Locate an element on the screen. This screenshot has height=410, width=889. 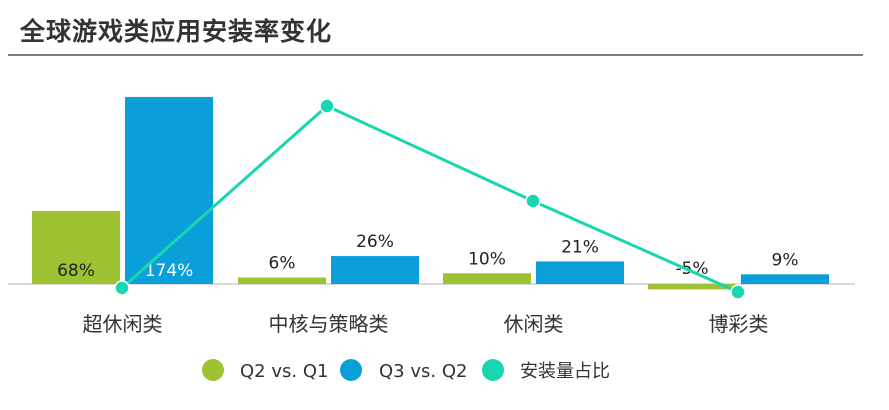
data-label: 21% is located at coordinates (580, 247).